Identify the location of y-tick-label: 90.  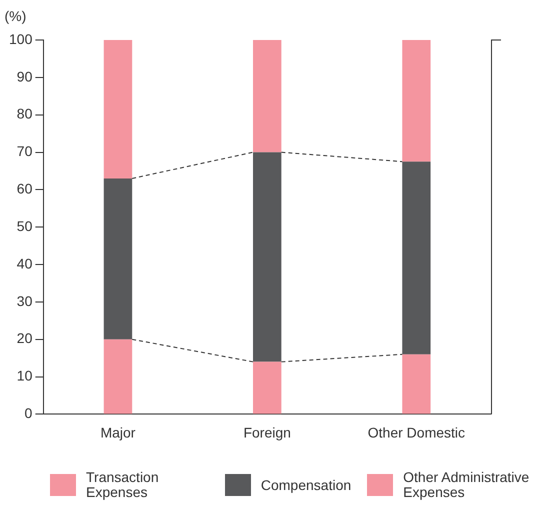
(24, 76).